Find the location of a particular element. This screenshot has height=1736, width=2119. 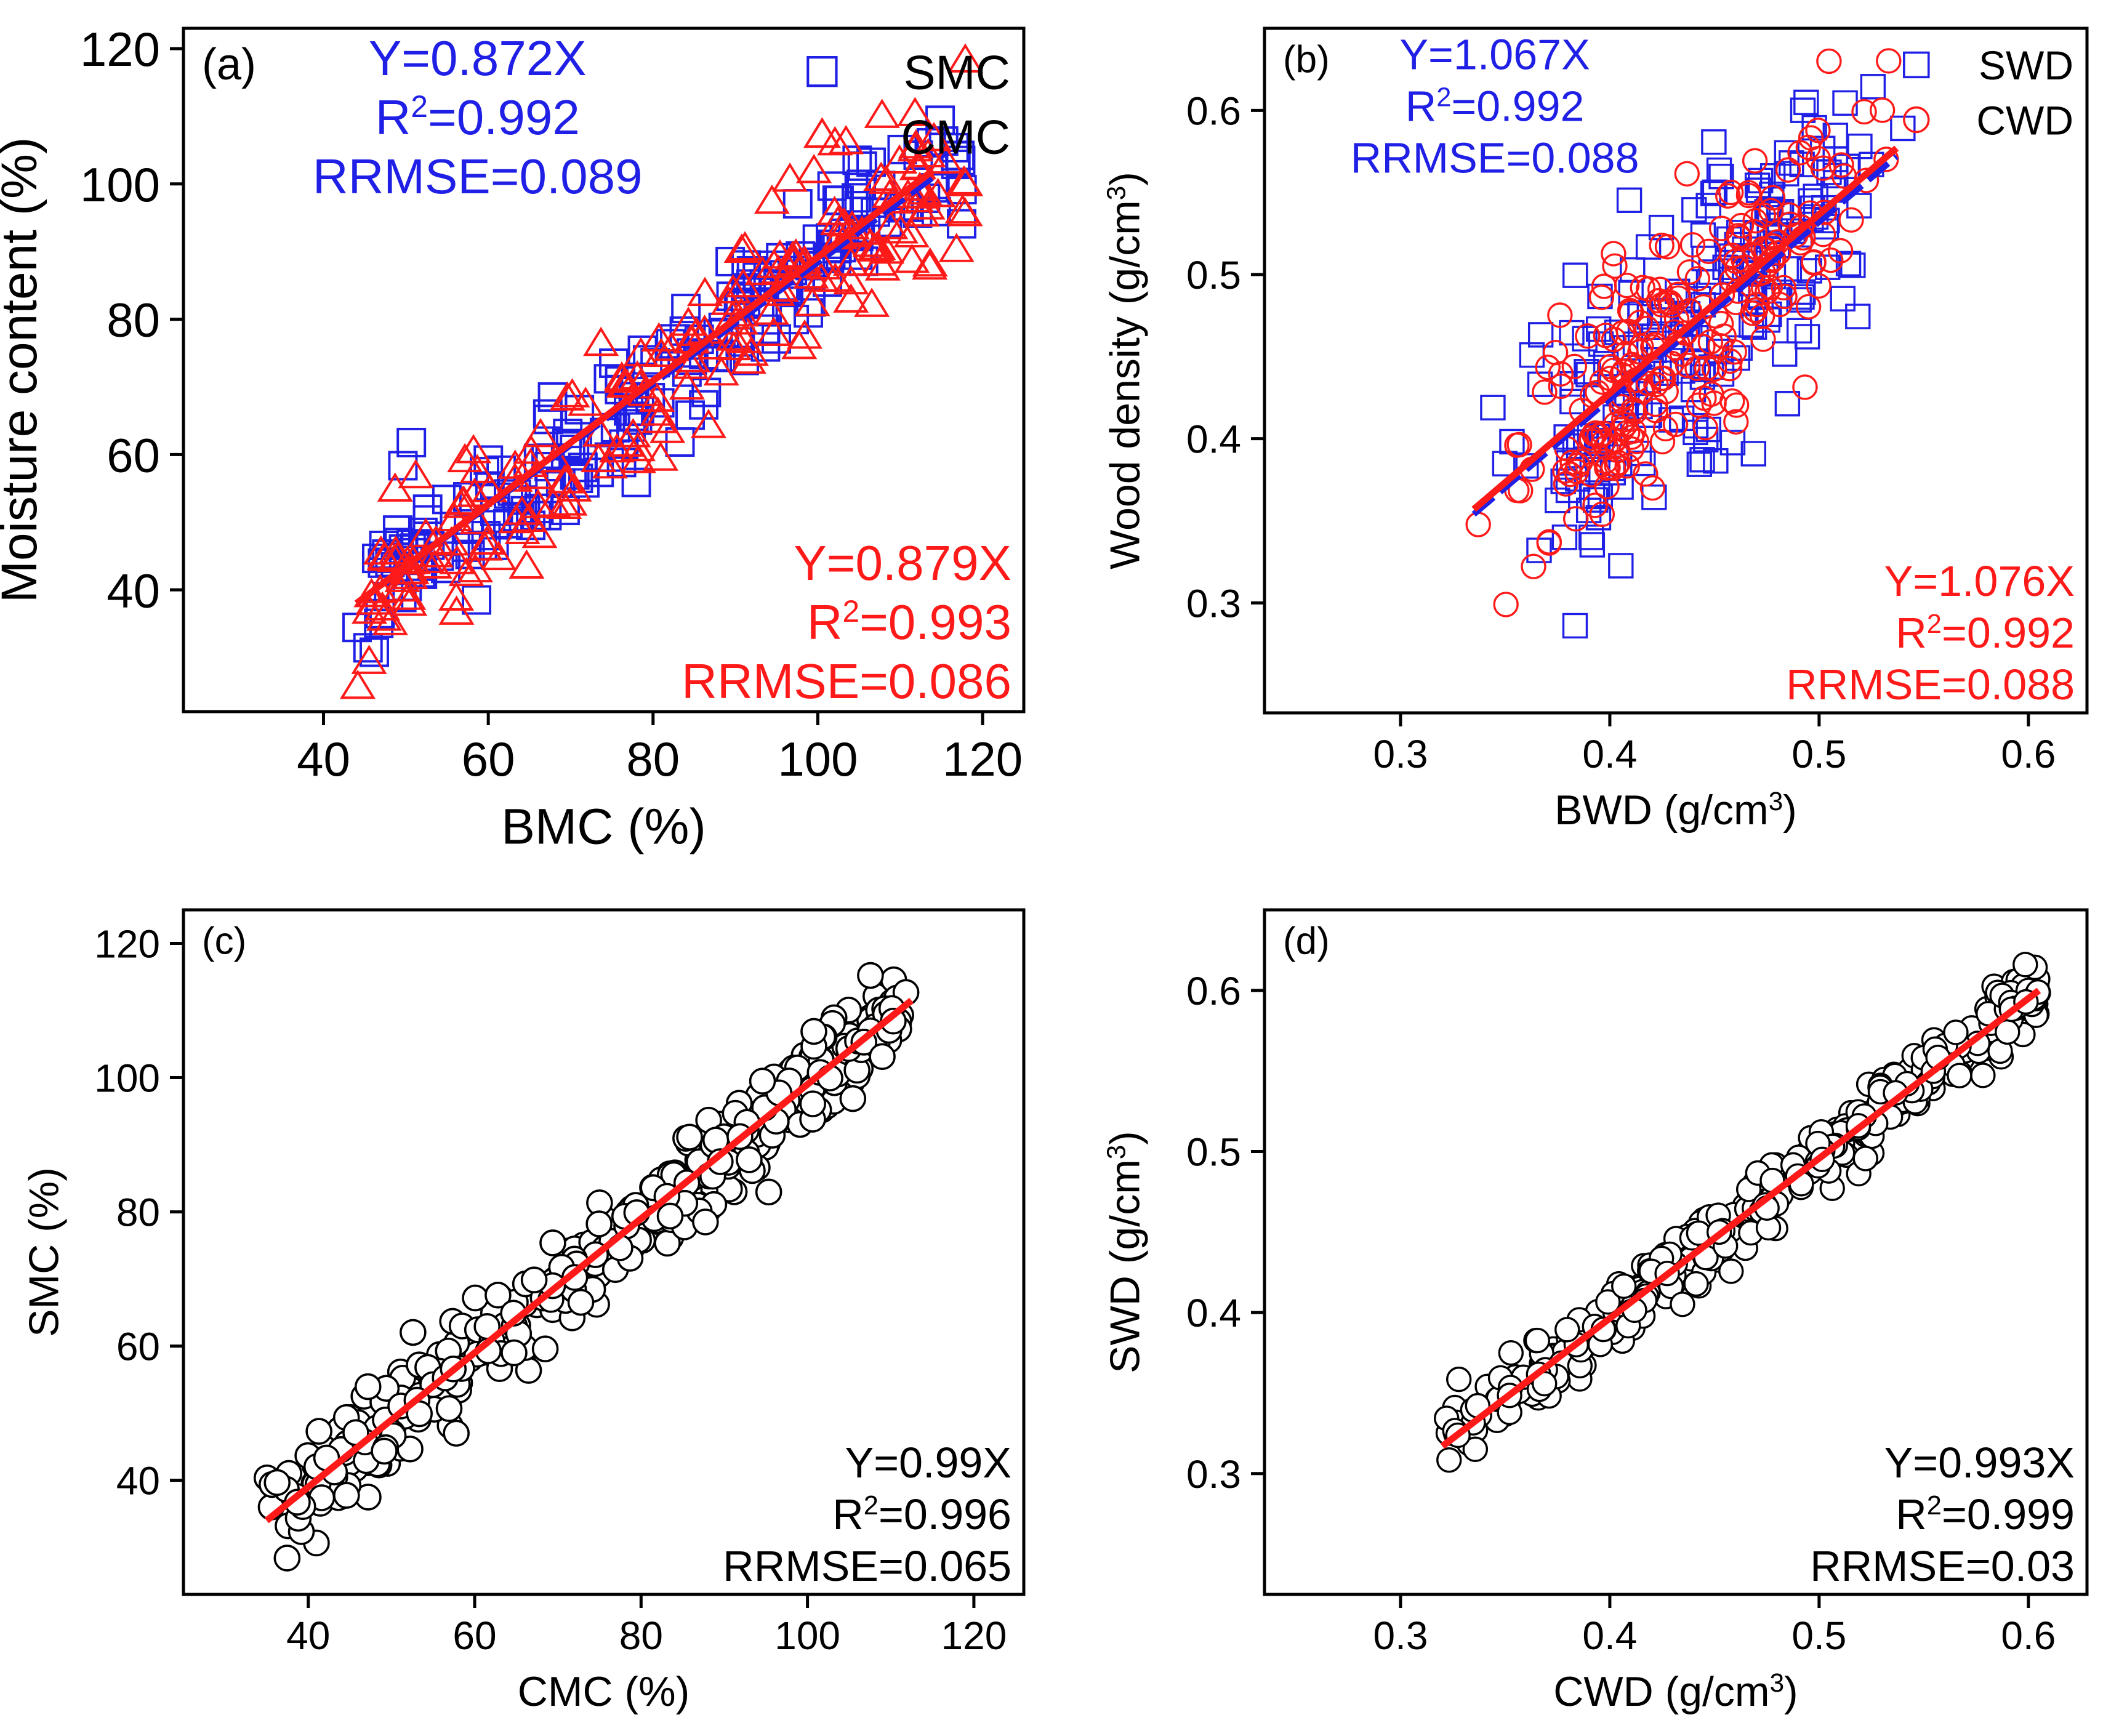

panel-label: (c) is located at coordinates (224, 941).